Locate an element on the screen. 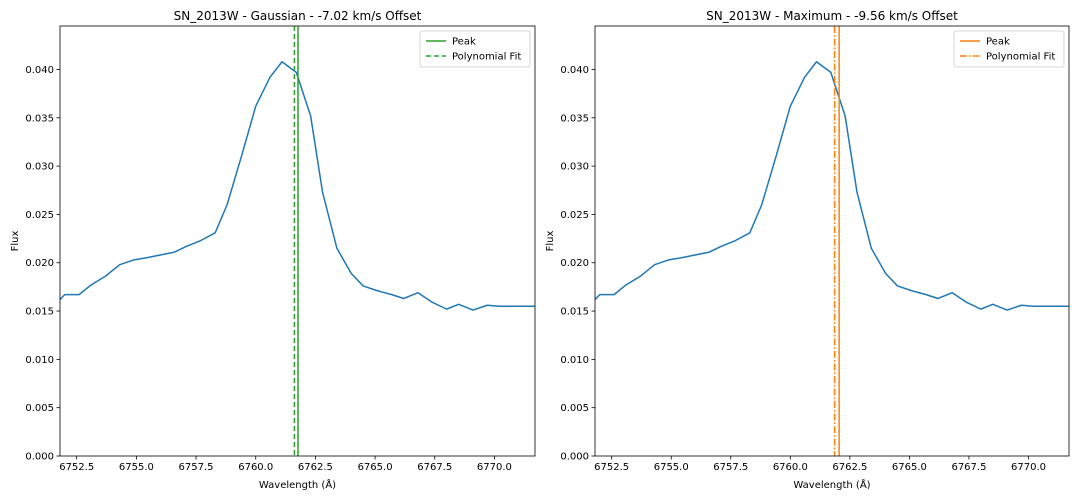 The height and width of the screenshot is (504, 1080). chart-title: SN_2013W - Gaussian - -7.02 km/s Offset is located at coordinates (298, 16).